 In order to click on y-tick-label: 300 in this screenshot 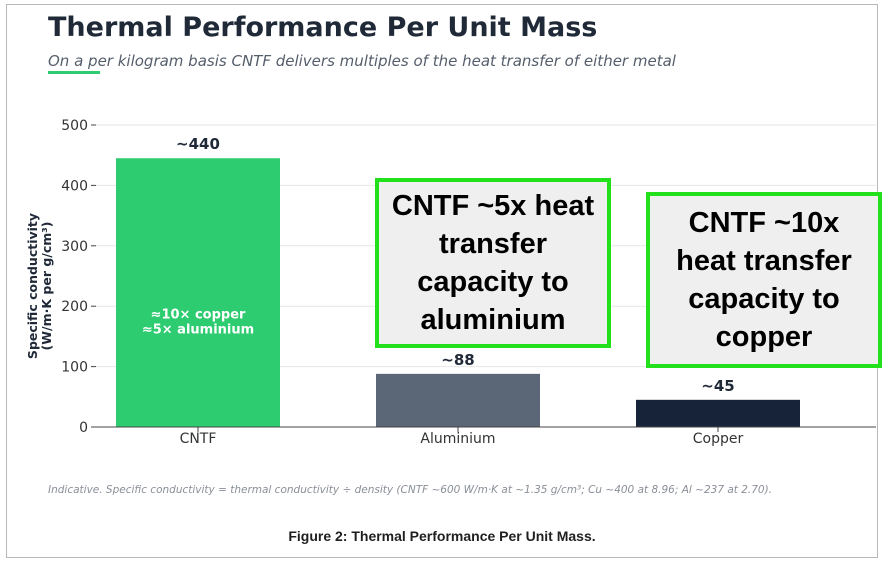, I will do `click(74, 247)`.